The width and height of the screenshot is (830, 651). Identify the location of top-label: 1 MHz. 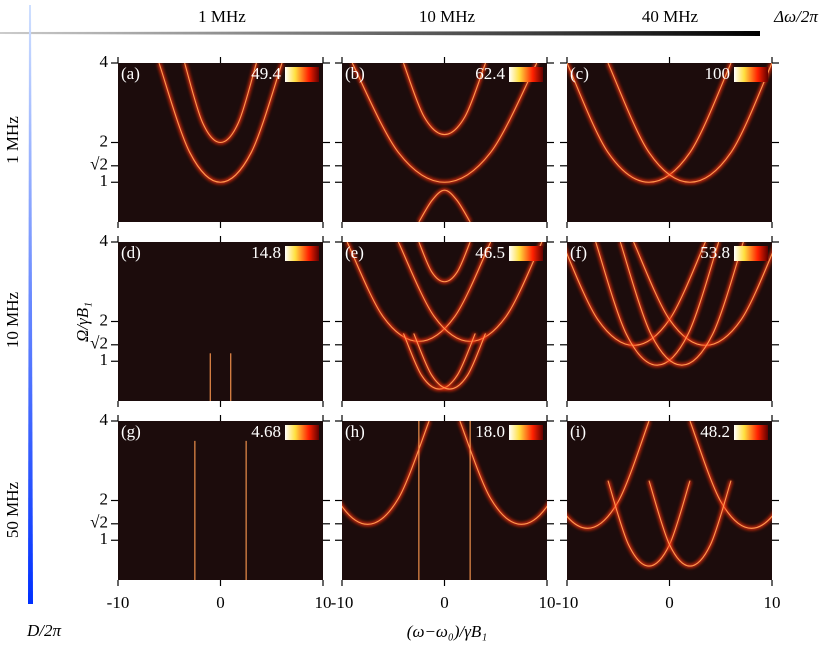
(222, 16).